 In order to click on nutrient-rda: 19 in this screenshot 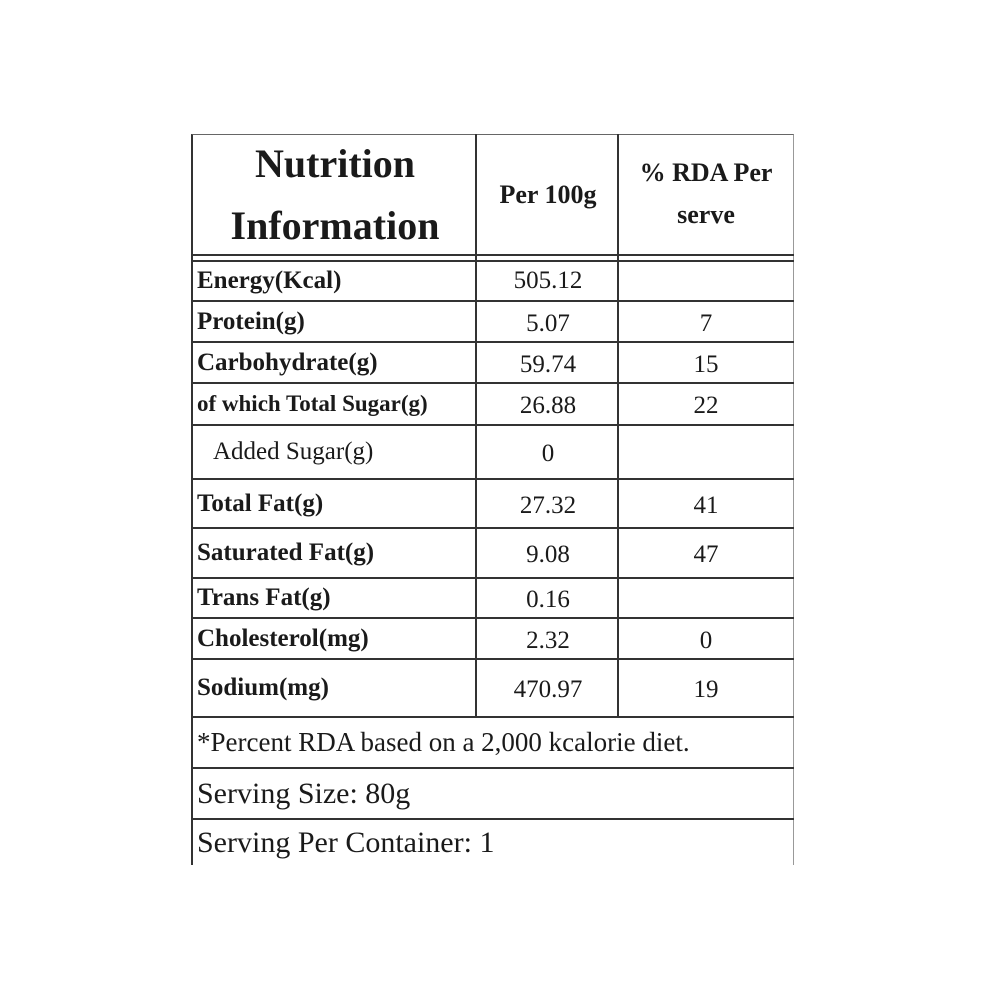, I will do `click(706, 689)`.